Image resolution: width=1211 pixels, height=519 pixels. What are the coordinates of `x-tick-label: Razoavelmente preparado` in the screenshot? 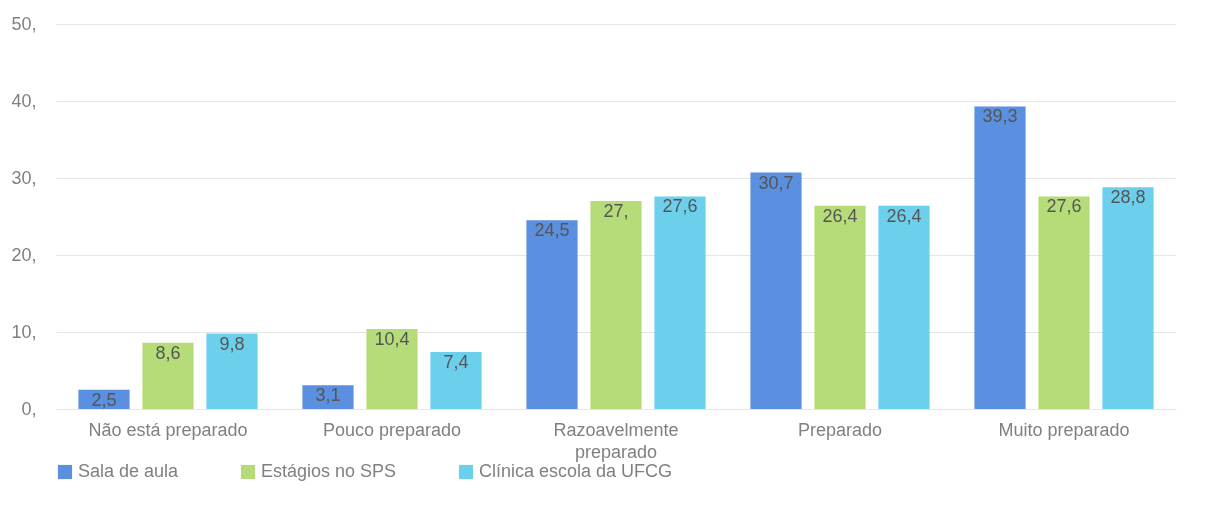 It's located at (616, 440).